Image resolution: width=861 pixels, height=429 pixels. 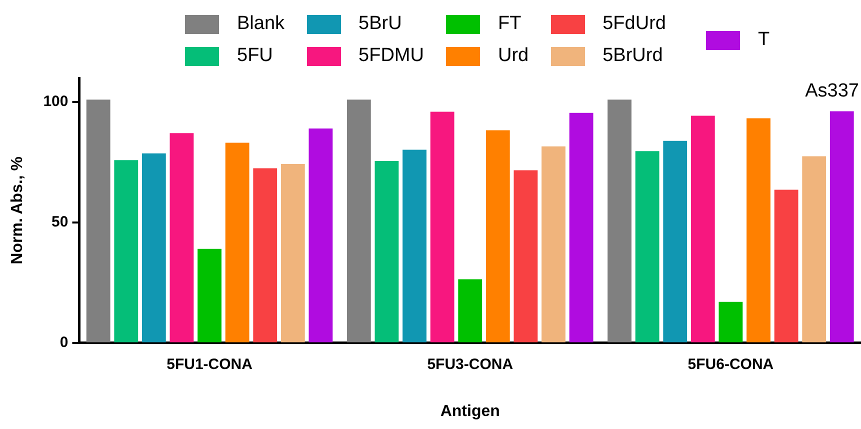 What do you see at coordinates (632, 56) in the screenshot?
I see `legend-label: 5BrUrd` at bounding box center [632, 56].